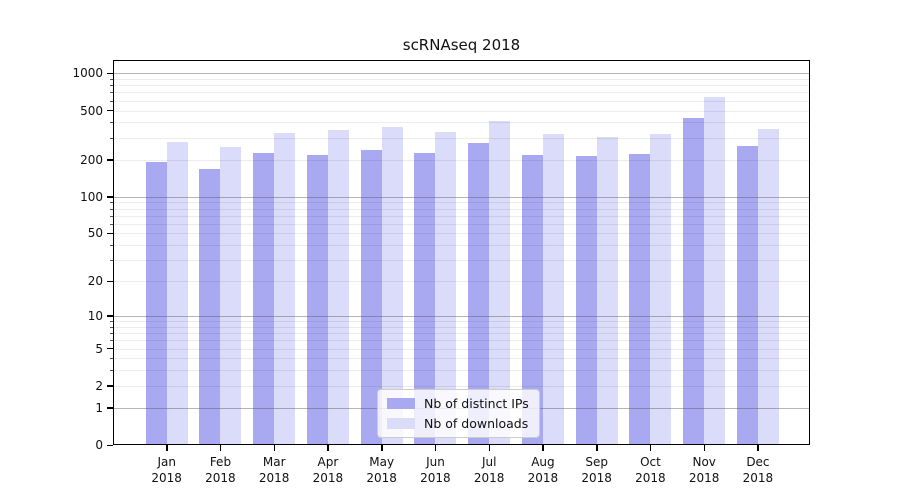 Image resolution: width=900 pixels, height=500 pixels. I want to click on legend-item-downloads: Nb of downloads, so click(458, 423).